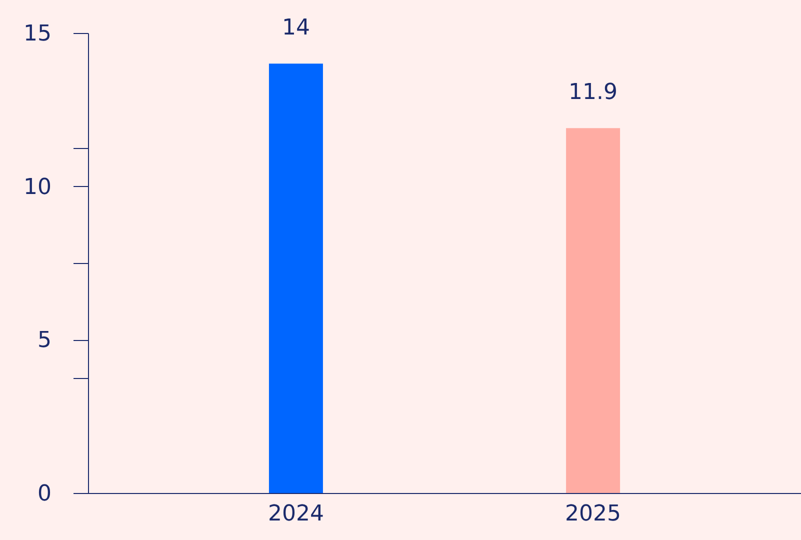 The height and width of the screenshot is (540, 801). I want to click on data-label: 11.9, so click(593, 93).